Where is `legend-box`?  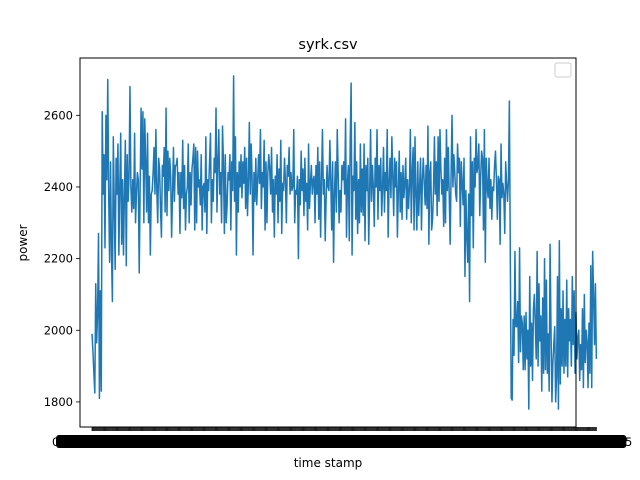
legend-box is located at coordinates (563, 70).